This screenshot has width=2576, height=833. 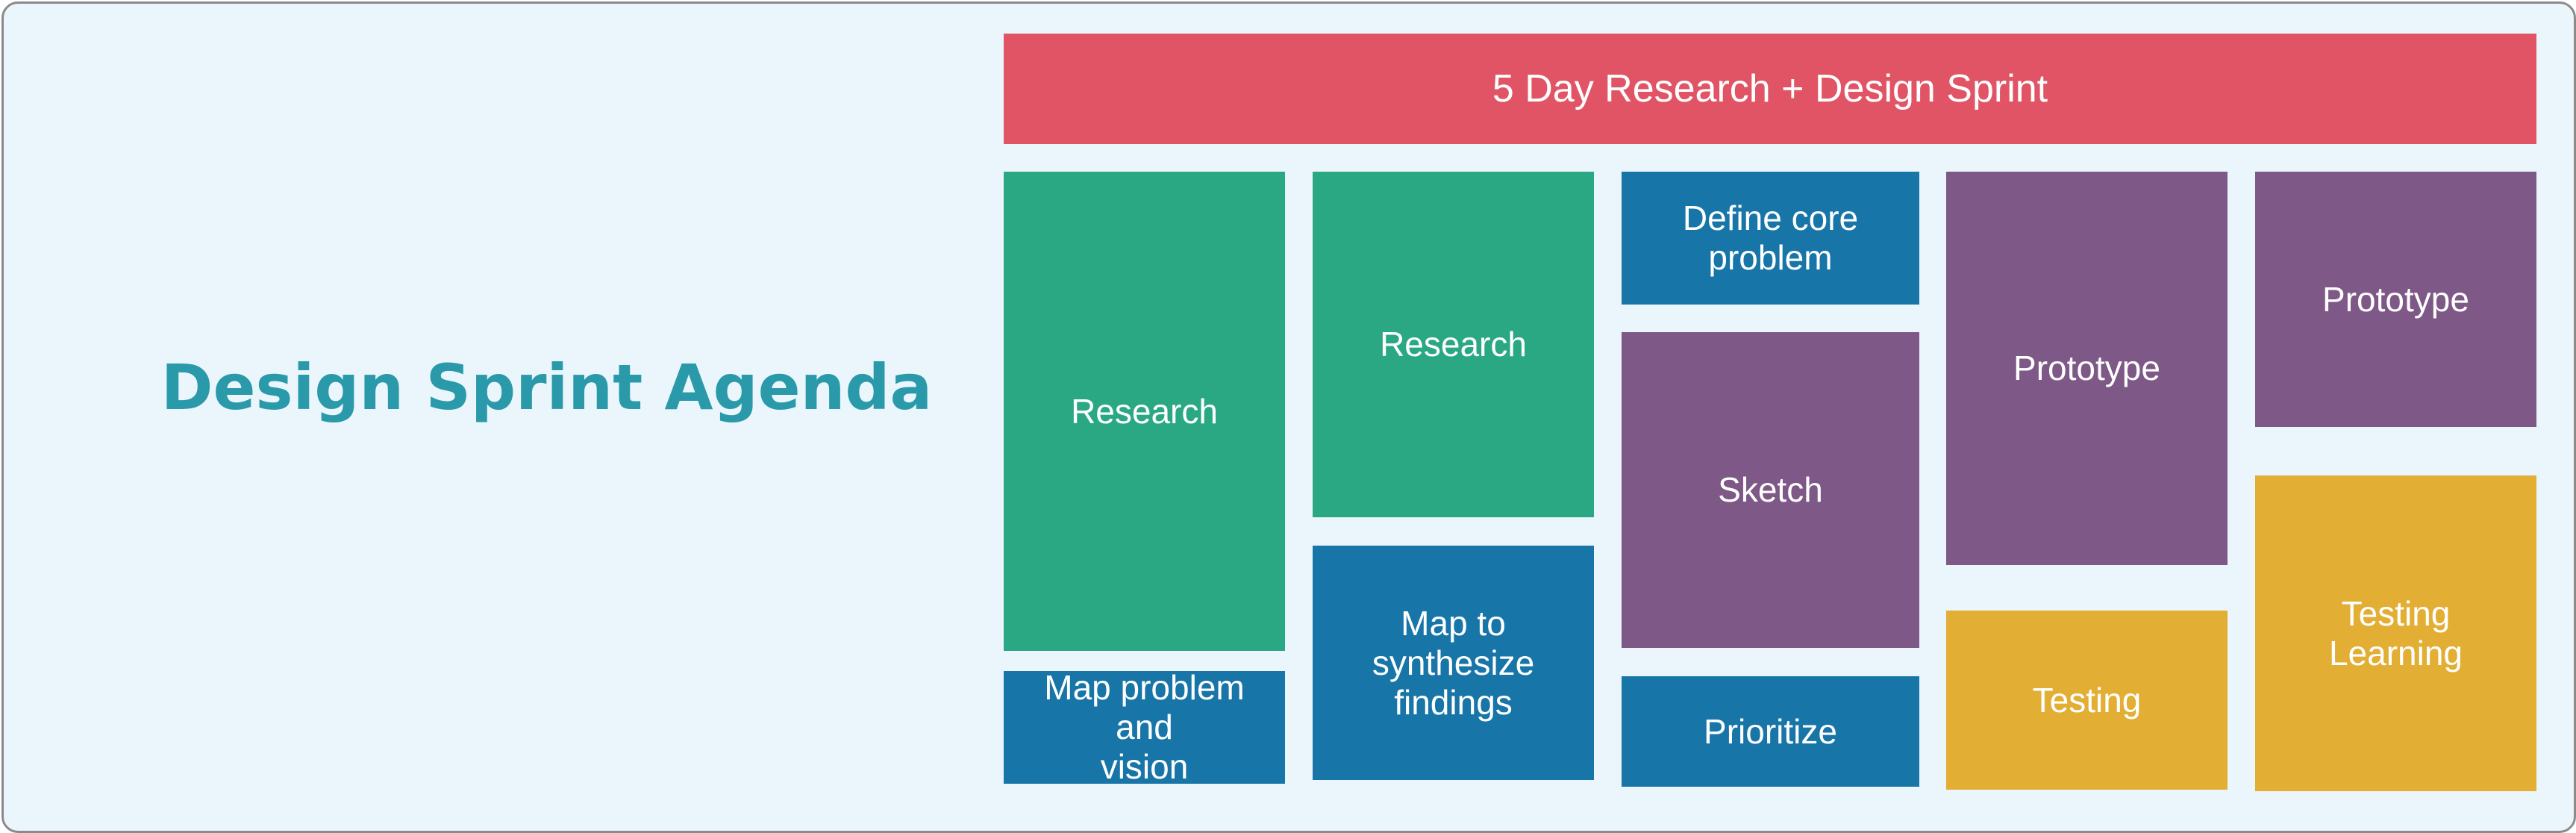 I want to click on day4-testing-block: Testing, so click(x=2087, y=700).